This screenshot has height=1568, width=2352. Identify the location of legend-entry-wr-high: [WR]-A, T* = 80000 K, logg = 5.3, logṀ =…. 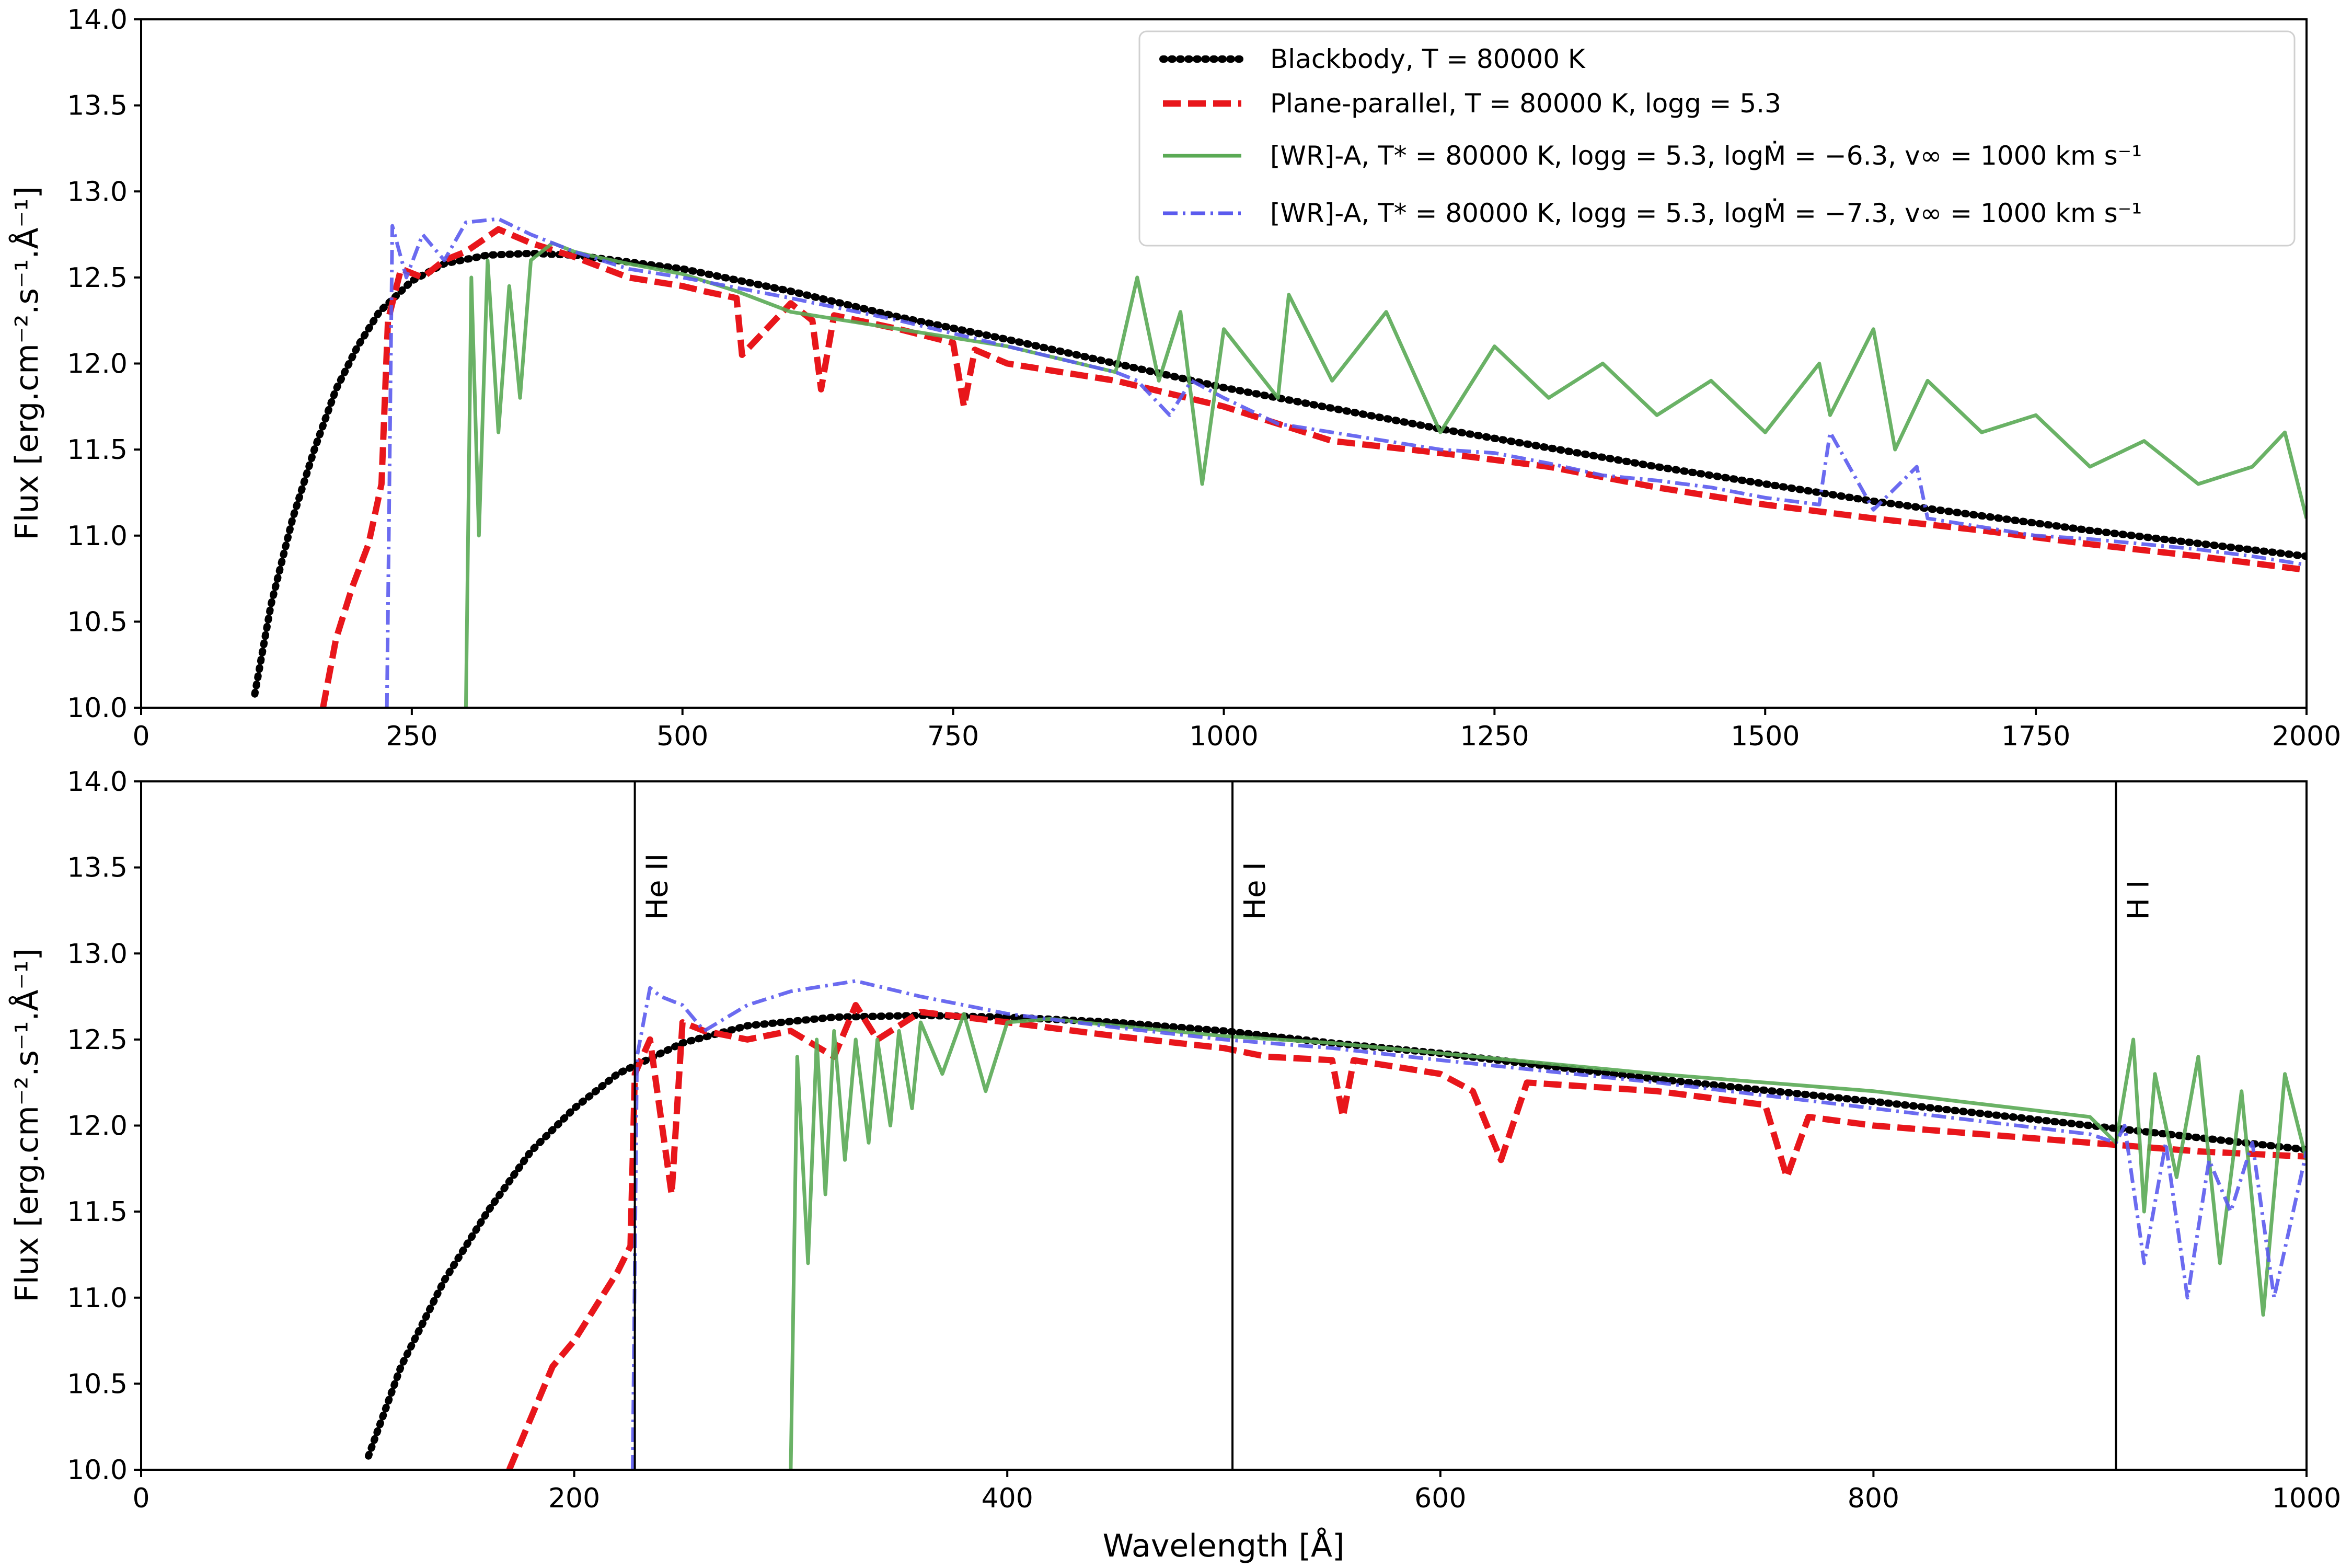
(1706, 156).